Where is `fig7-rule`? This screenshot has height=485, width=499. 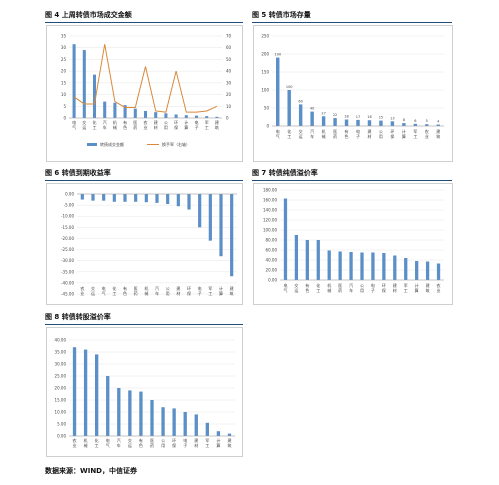 fig7-rule is located at coordinates (352, 180).